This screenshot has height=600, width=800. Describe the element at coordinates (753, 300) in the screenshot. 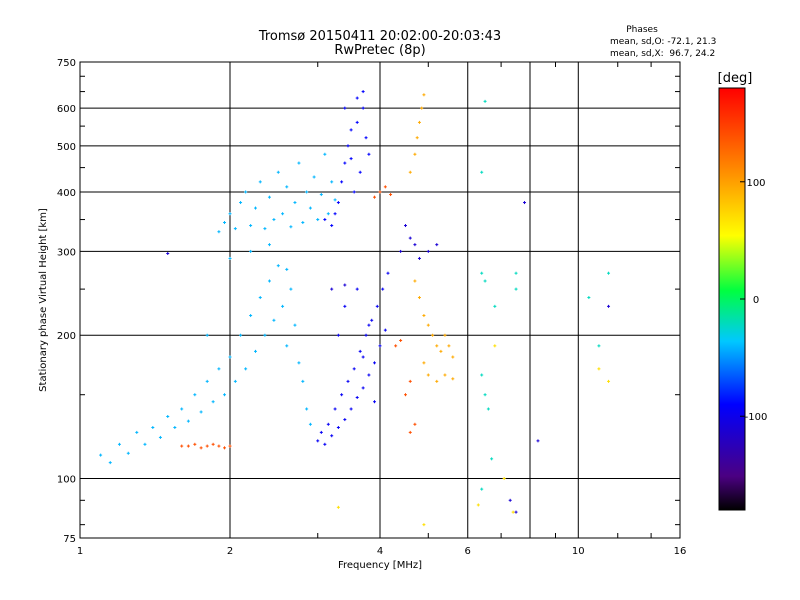

I see `colorbar-ticks: 100 0 -100` at that location.